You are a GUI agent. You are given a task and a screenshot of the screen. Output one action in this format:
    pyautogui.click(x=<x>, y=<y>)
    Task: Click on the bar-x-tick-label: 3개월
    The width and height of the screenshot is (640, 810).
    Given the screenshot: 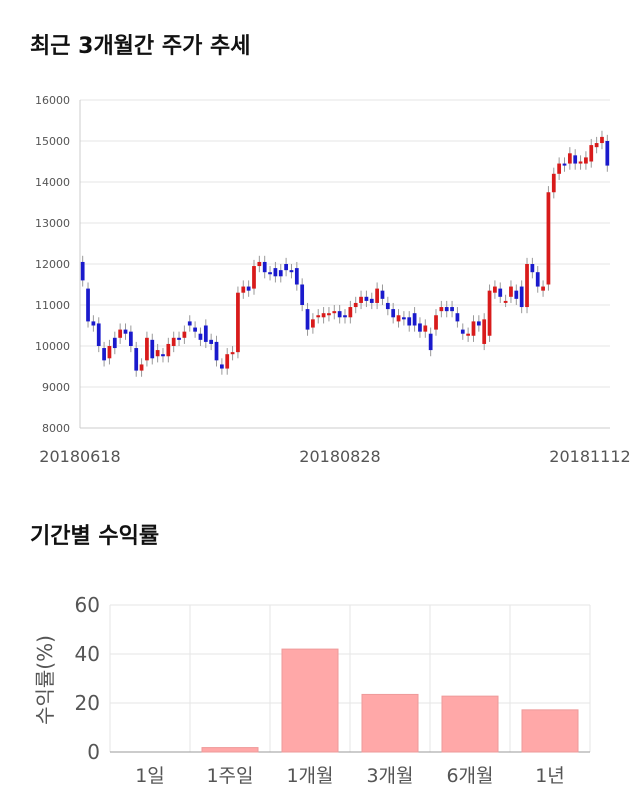 What is the action you would take?
    pyautogui.click(x=389, y=776)
    